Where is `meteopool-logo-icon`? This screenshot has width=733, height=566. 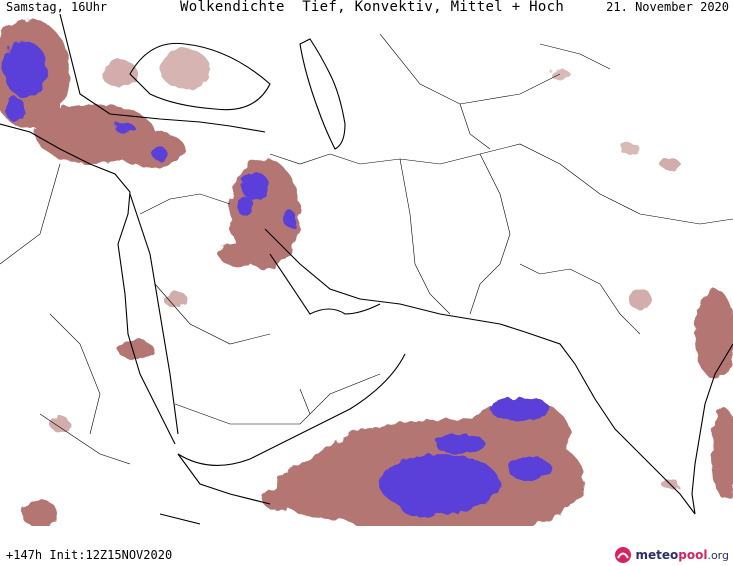
meteopool-logo-icon is located at coordinates (623, 555).